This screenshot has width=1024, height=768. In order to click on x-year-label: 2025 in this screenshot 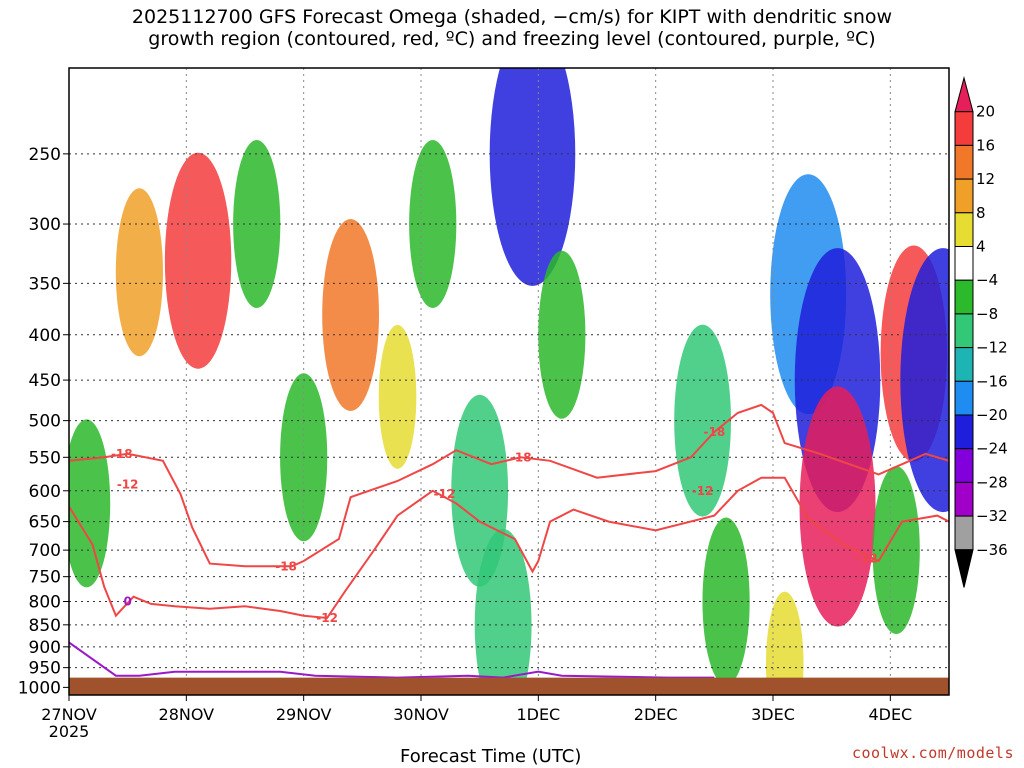, I will do `click(69, 731)`.